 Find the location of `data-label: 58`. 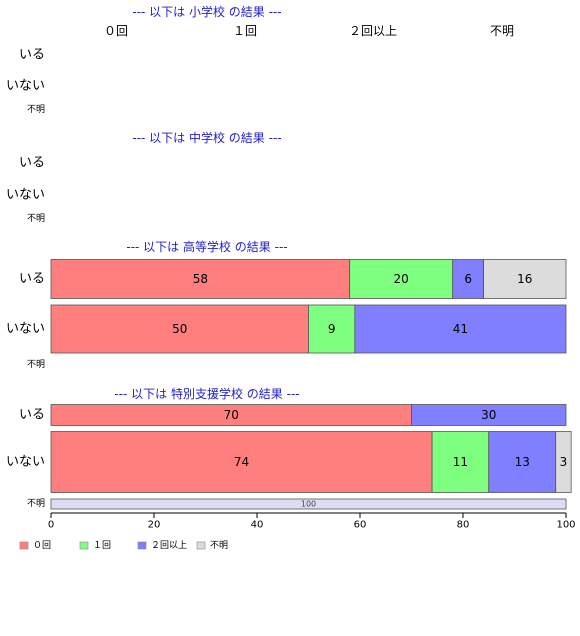

data-label: 58 is located at coordinates (200, 279).